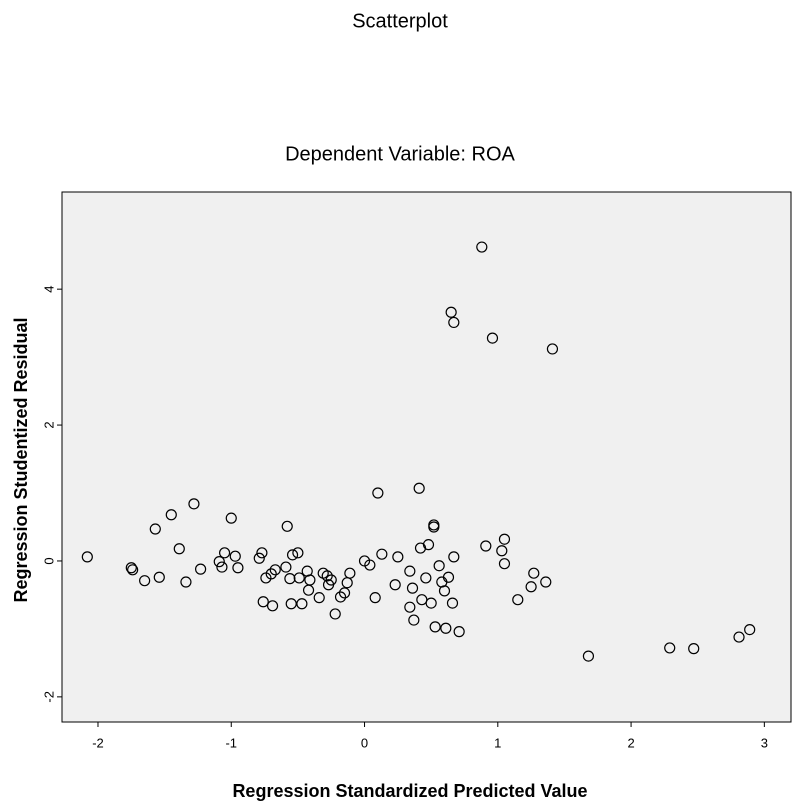  Describe the element at coordinates (48, 697) in the screenshot. I see `y-tick-label: -2` at that location.